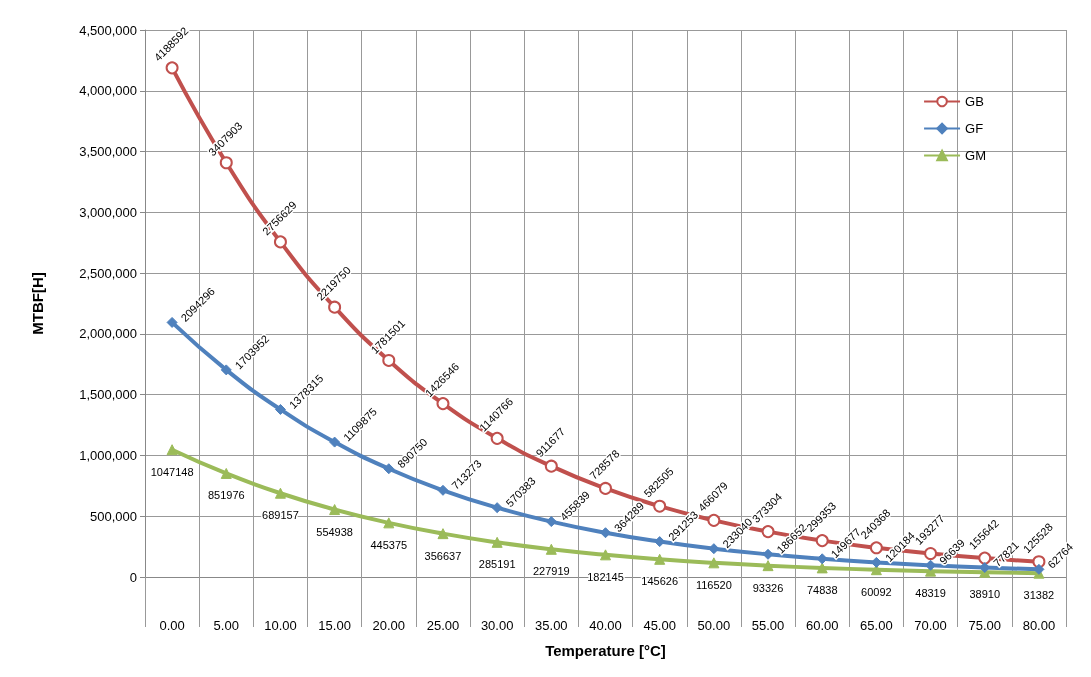 The height and width of the screenshot is (677, 1091). Describe the element at coordinates (108, 334) in the screenshot. I see `y-tick-label: 2,000,000` at that location.